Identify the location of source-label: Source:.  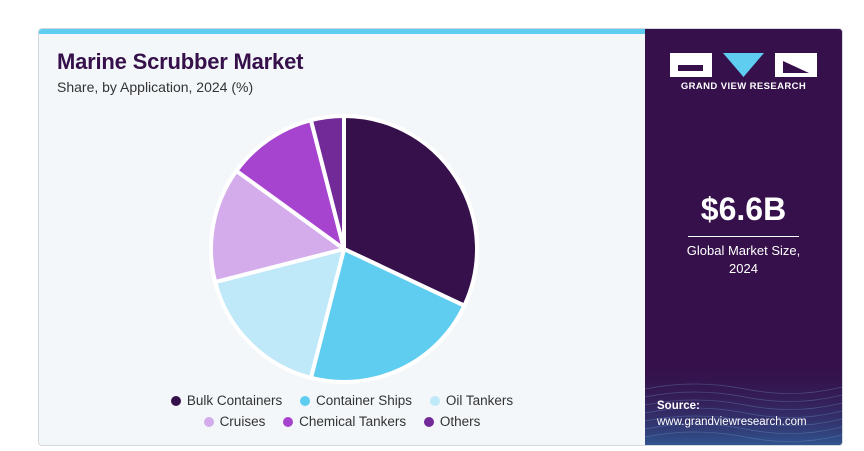
(678, 406).